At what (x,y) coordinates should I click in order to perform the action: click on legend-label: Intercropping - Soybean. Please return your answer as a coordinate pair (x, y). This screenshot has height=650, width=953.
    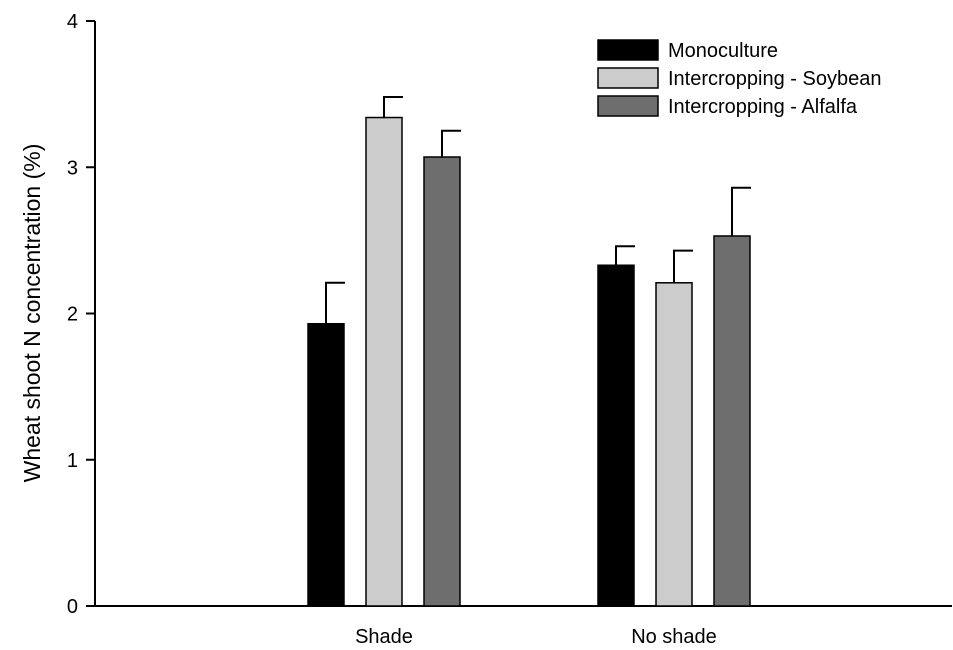
    Looking at the image, I should click on (774, 79).